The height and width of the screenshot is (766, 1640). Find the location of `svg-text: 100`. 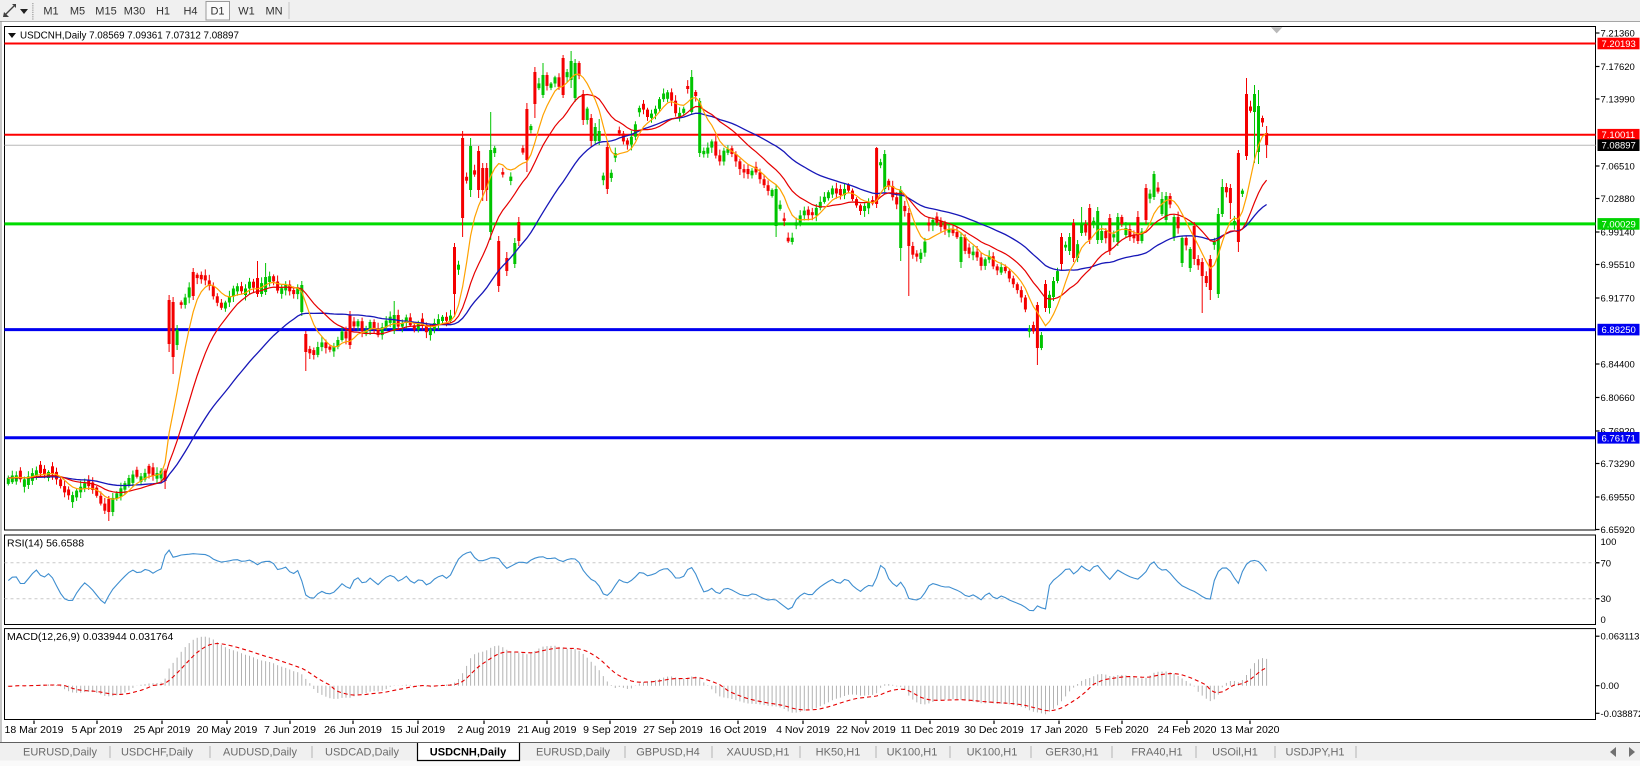

svg-text: 100 is located at coordinates (1609, 542).